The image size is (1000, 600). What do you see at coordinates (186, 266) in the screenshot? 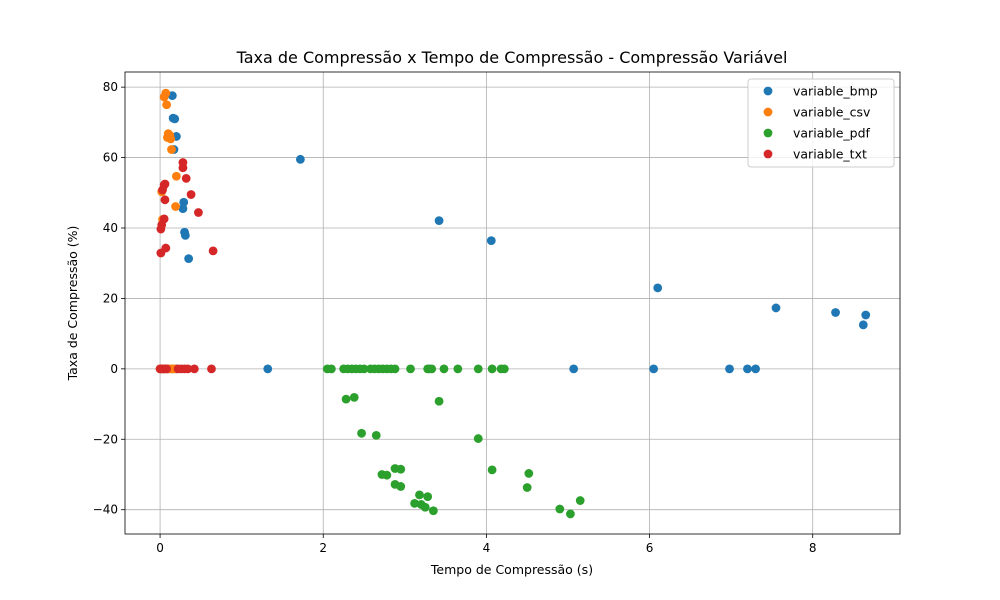
I see `series-variable_txt` at bounding box center [186, 266].